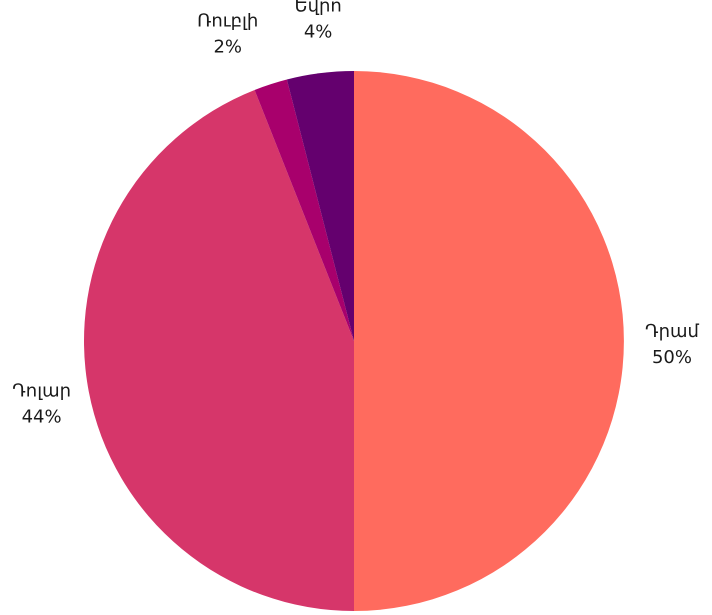  Describe the element at coordinates (41, 404) in the screenshot. I see `pie-label-դոլար: Դոլար 44%` at that location.